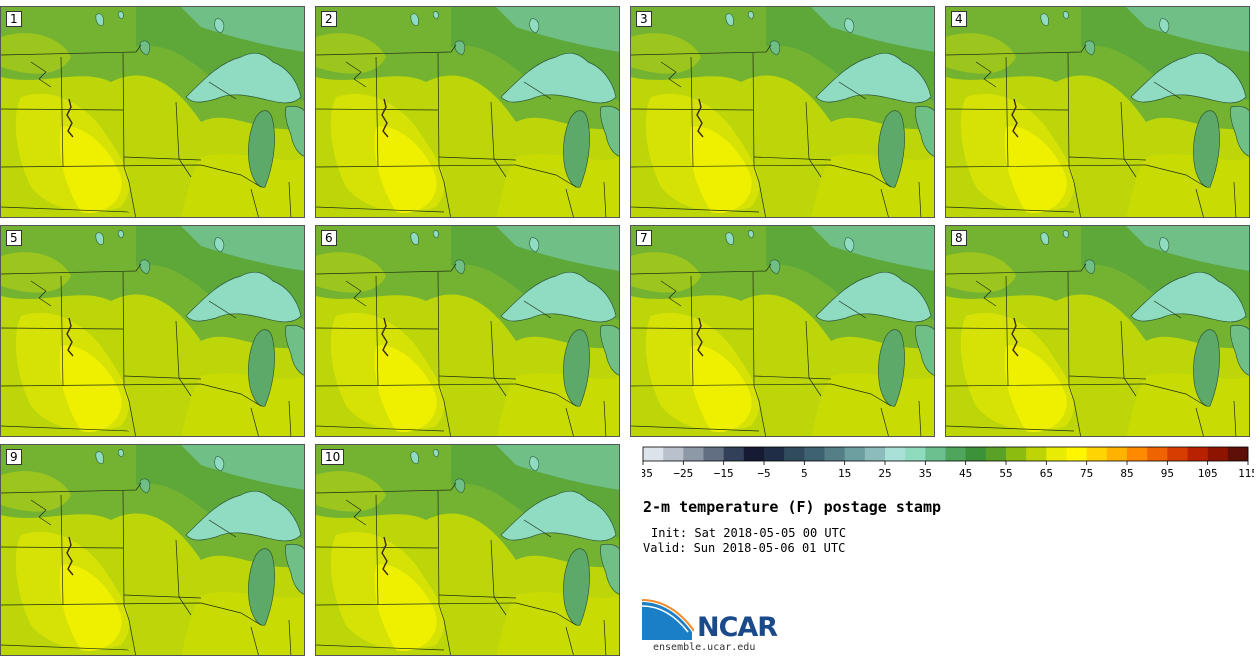 This screenshot has width=1260, height=657. Describe the element at coordinates (1046, 473) in the screenshot. I see `colorbar-tick-label: 65` at that location.